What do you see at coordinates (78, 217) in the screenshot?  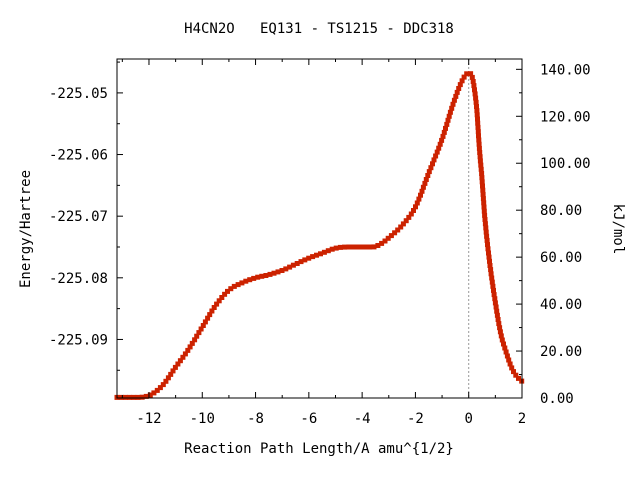 I see `y-tick-label: -225.07` at bounding box center [78, 217].